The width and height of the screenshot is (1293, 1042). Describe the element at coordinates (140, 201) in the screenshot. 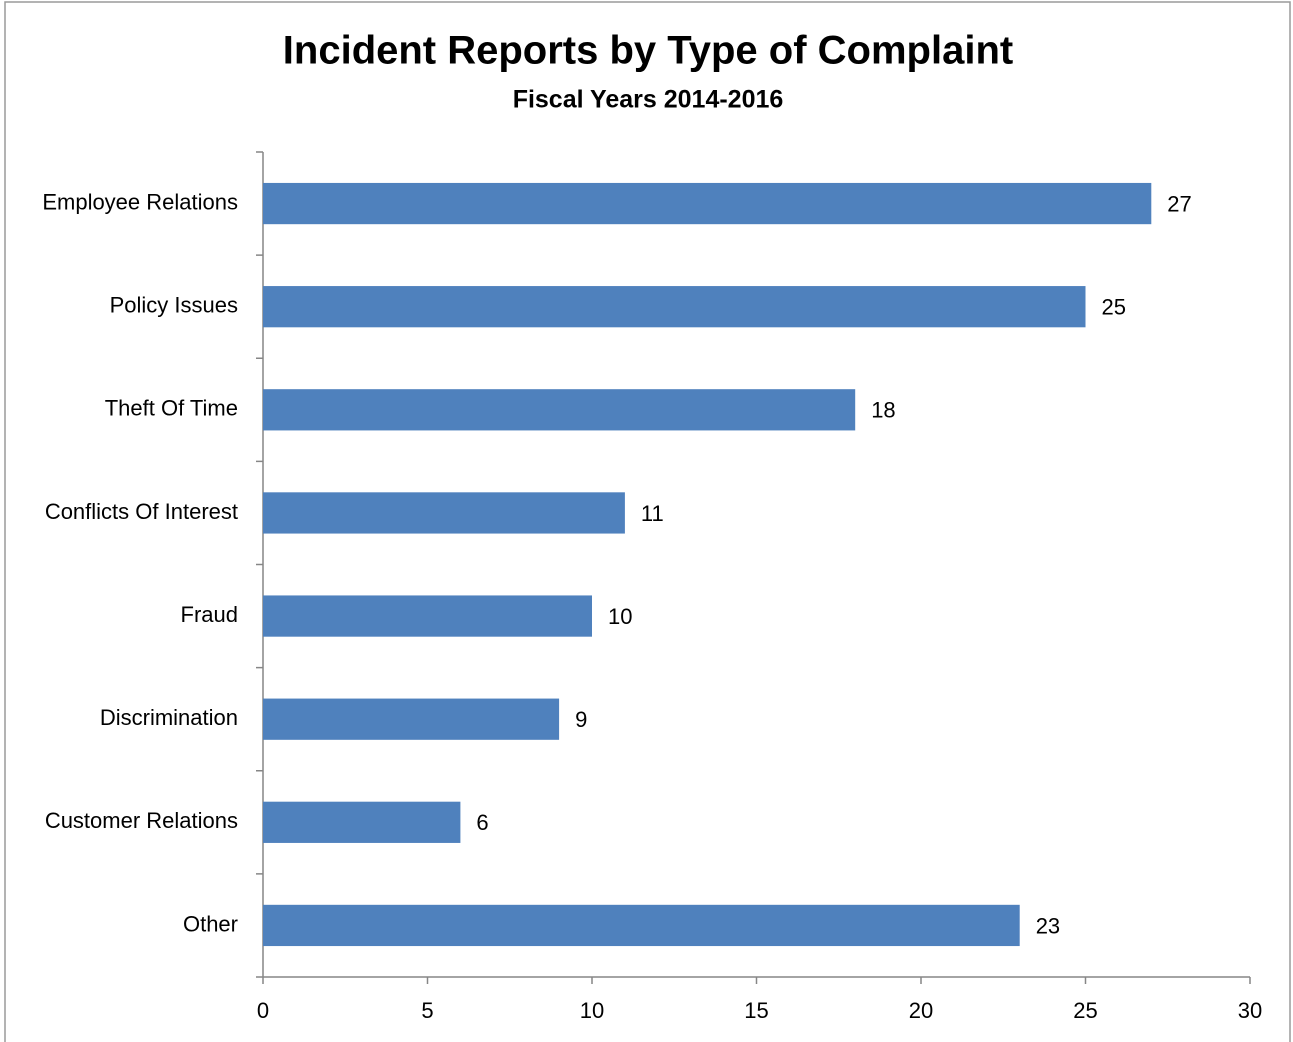

I see `y-tick-label: Employee Relations` at that location.